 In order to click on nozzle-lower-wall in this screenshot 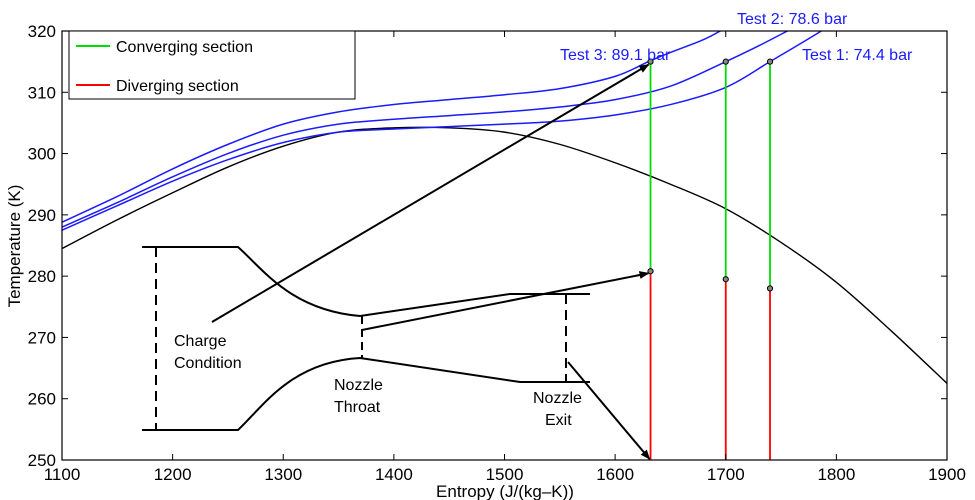, I will do `click(366, 393)`.